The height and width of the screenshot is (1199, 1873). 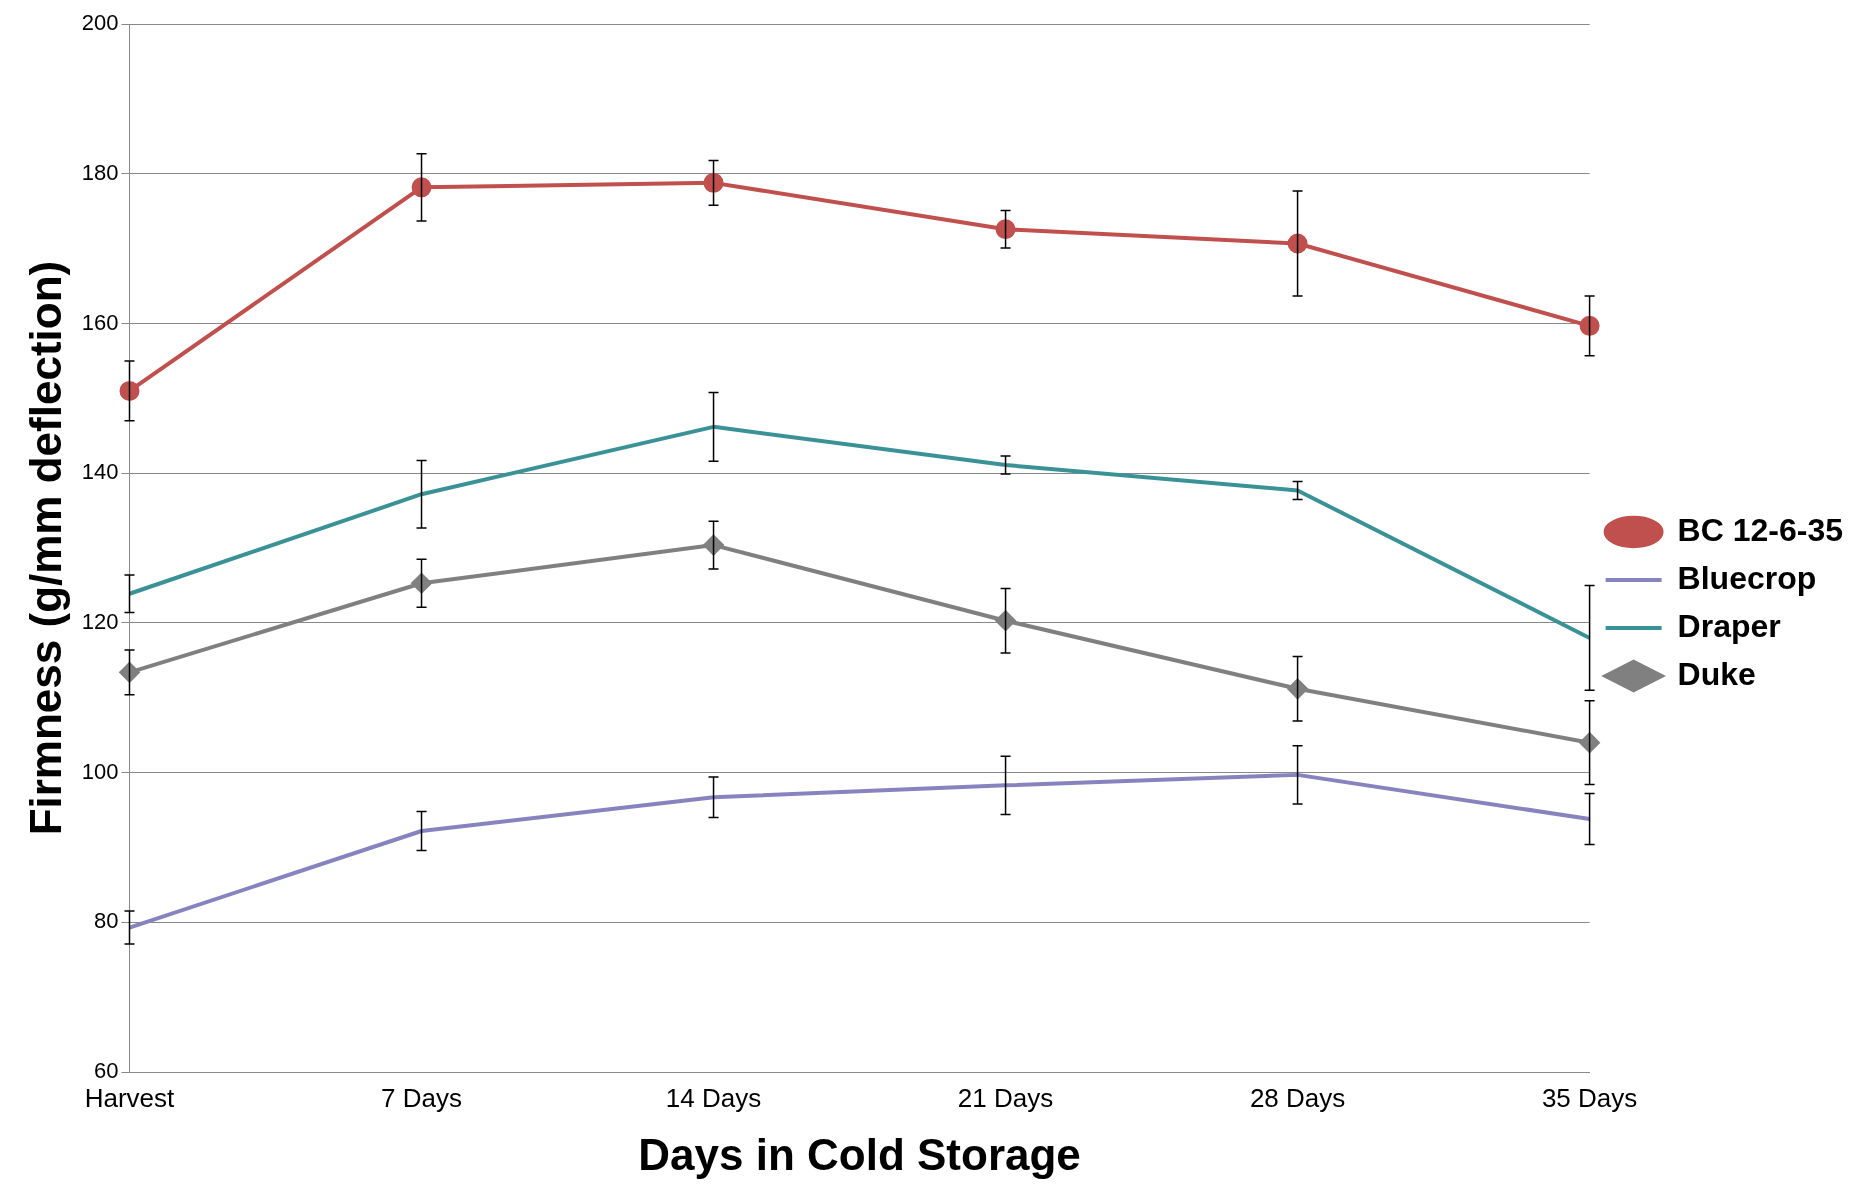 What do you see at coordinates (106, 921) in the screenshot?
I see `y-tick-label: 80` at bounding box center [106, 921].